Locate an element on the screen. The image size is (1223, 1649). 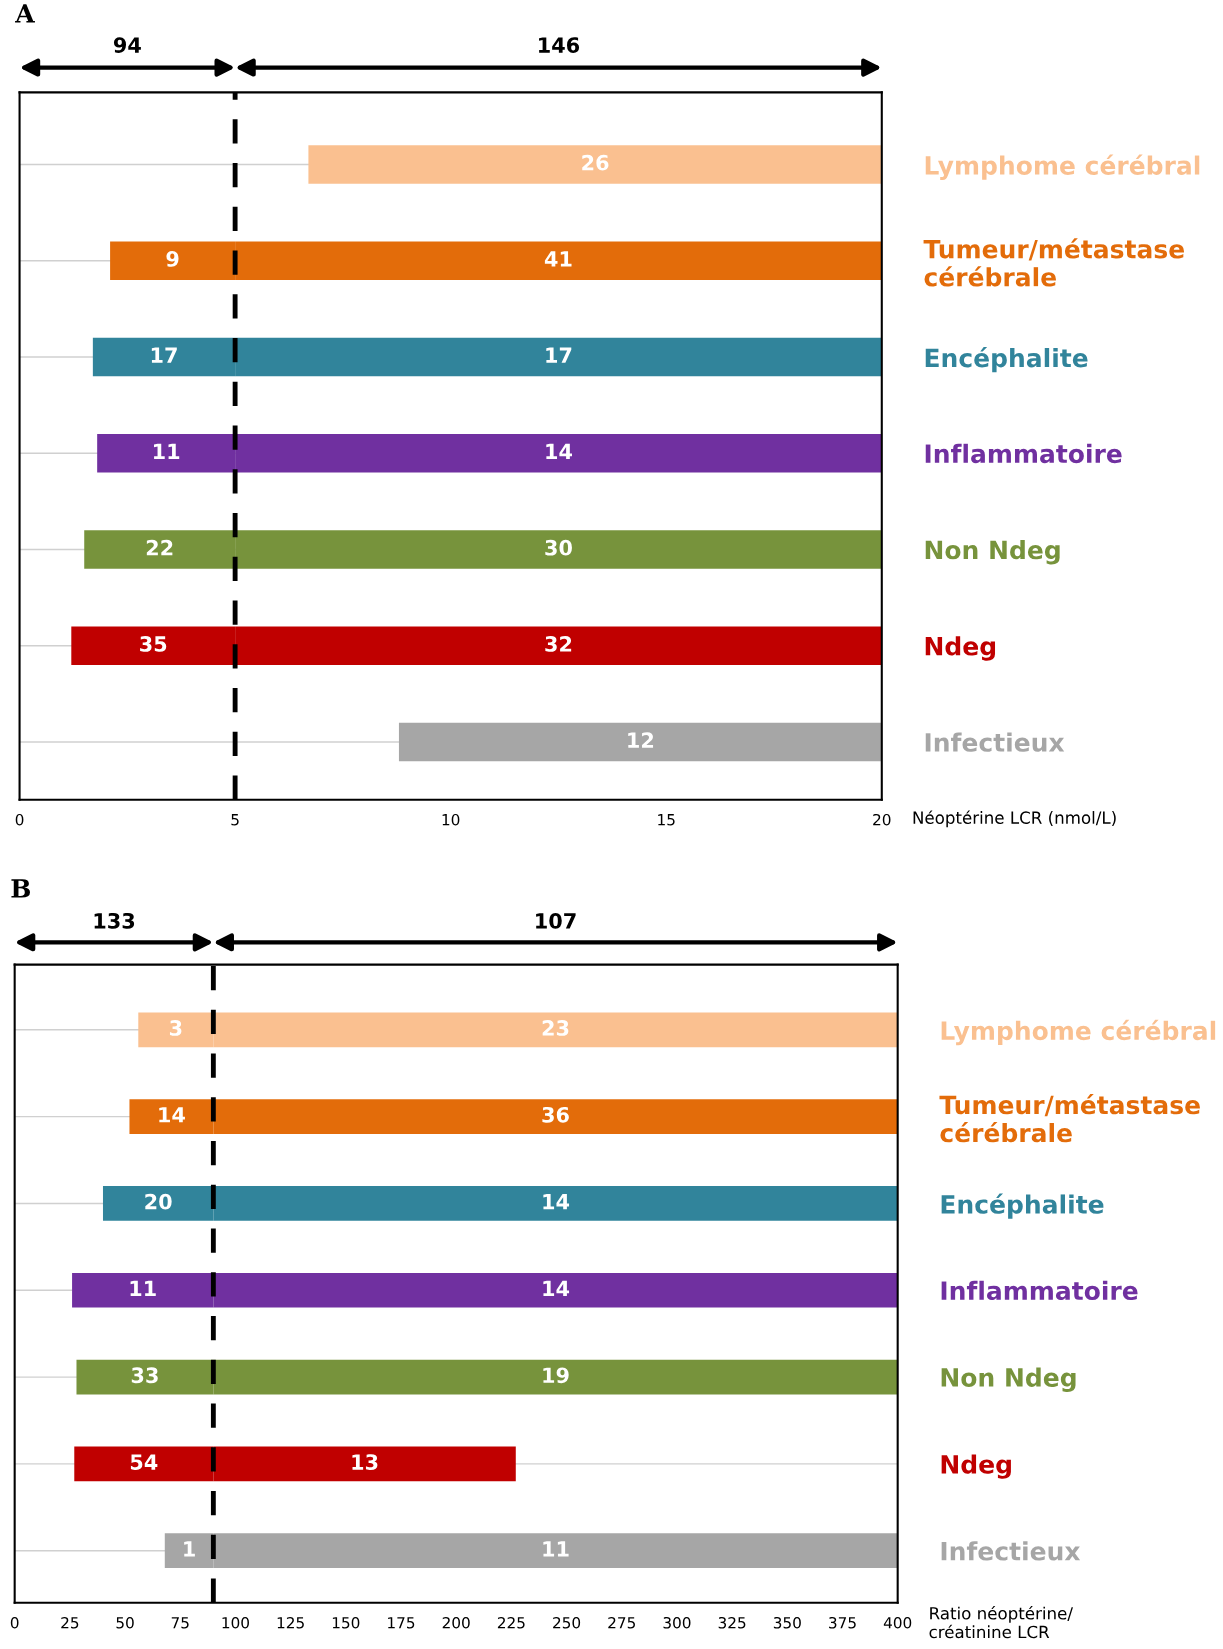
annotation: 33 is located at coordinates (144, 1375).